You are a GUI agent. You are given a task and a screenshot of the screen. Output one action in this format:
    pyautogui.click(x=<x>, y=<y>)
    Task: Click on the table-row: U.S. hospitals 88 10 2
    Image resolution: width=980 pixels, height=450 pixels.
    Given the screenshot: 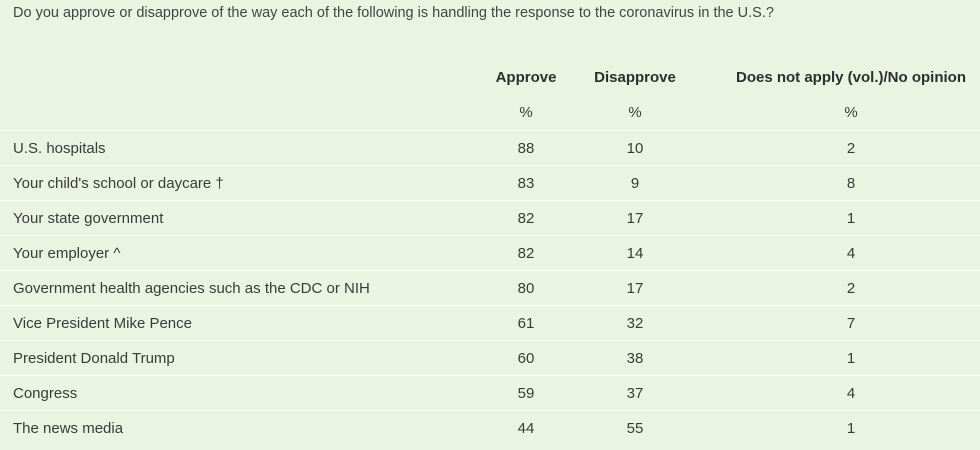 What is the action you would take?
    pyautogui.click(x=490, y=147)
    